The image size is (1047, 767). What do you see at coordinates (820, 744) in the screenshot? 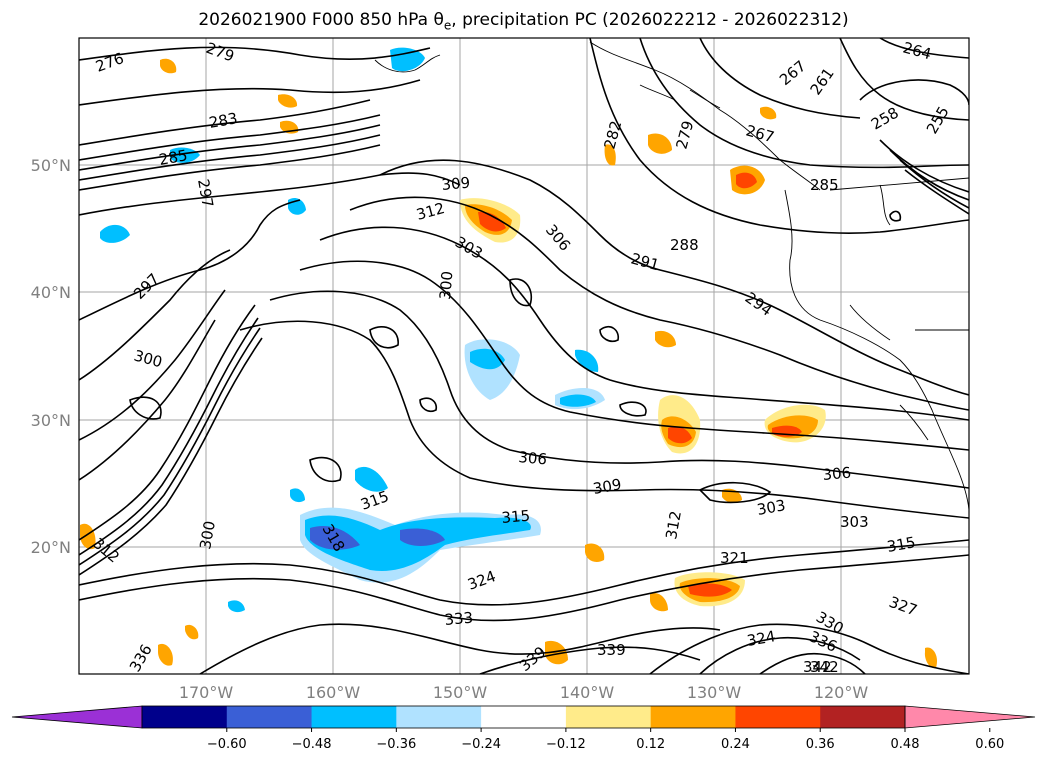
I see `colorbar-tick-label: 0.36` at bounding box center [820, 744].